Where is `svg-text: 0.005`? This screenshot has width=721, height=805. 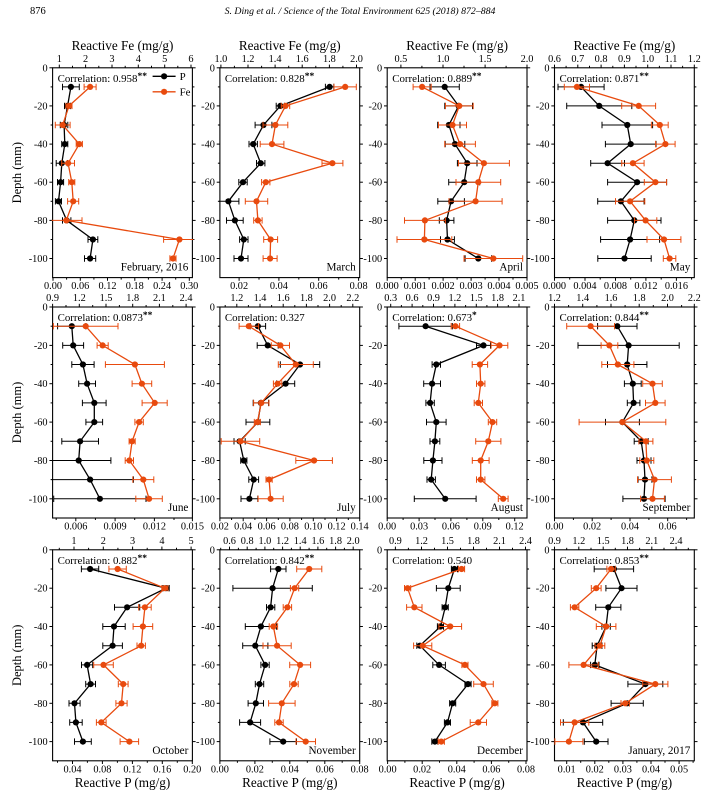
svg-text: 0.005 is located at coordinates (526, 286).